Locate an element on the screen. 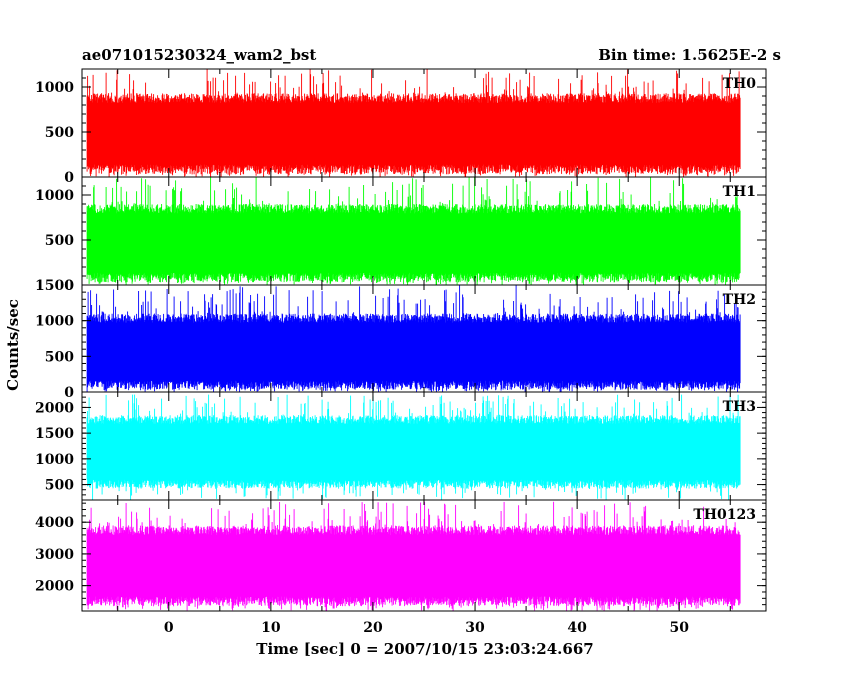 The width and height of the screenshot is (850, 680). x-tick-label: 40 is located at coordinates (577, 628).